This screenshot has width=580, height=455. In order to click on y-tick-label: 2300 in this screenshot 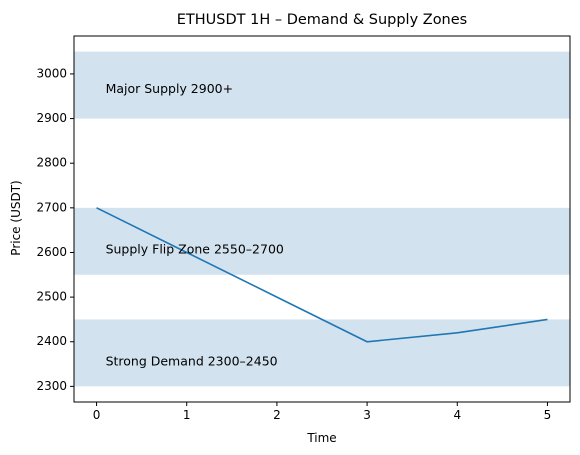, I will do `click(51, 386)`.